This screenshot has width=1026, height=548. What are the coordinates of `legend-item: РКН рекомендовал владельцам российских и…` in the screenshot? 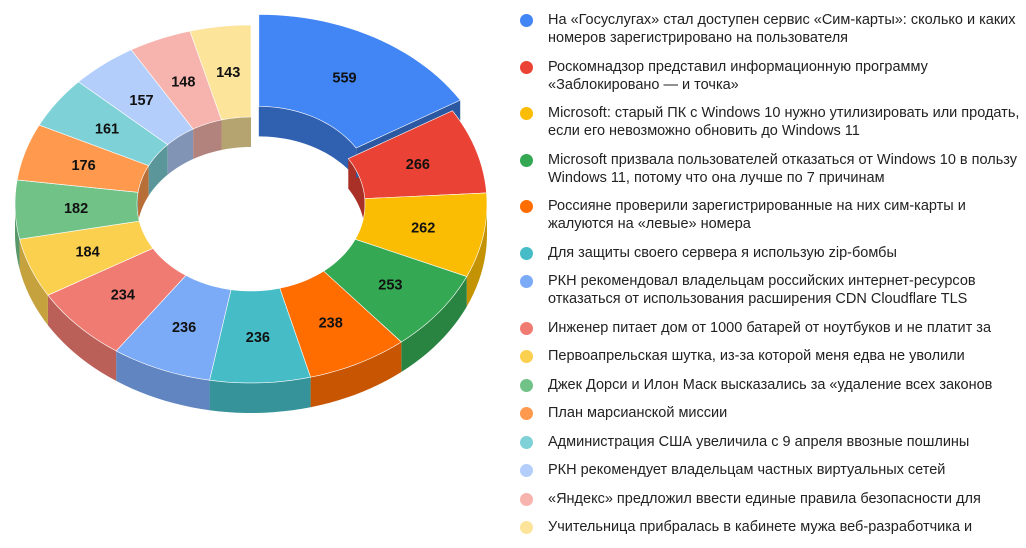 It's located at (770, 290).